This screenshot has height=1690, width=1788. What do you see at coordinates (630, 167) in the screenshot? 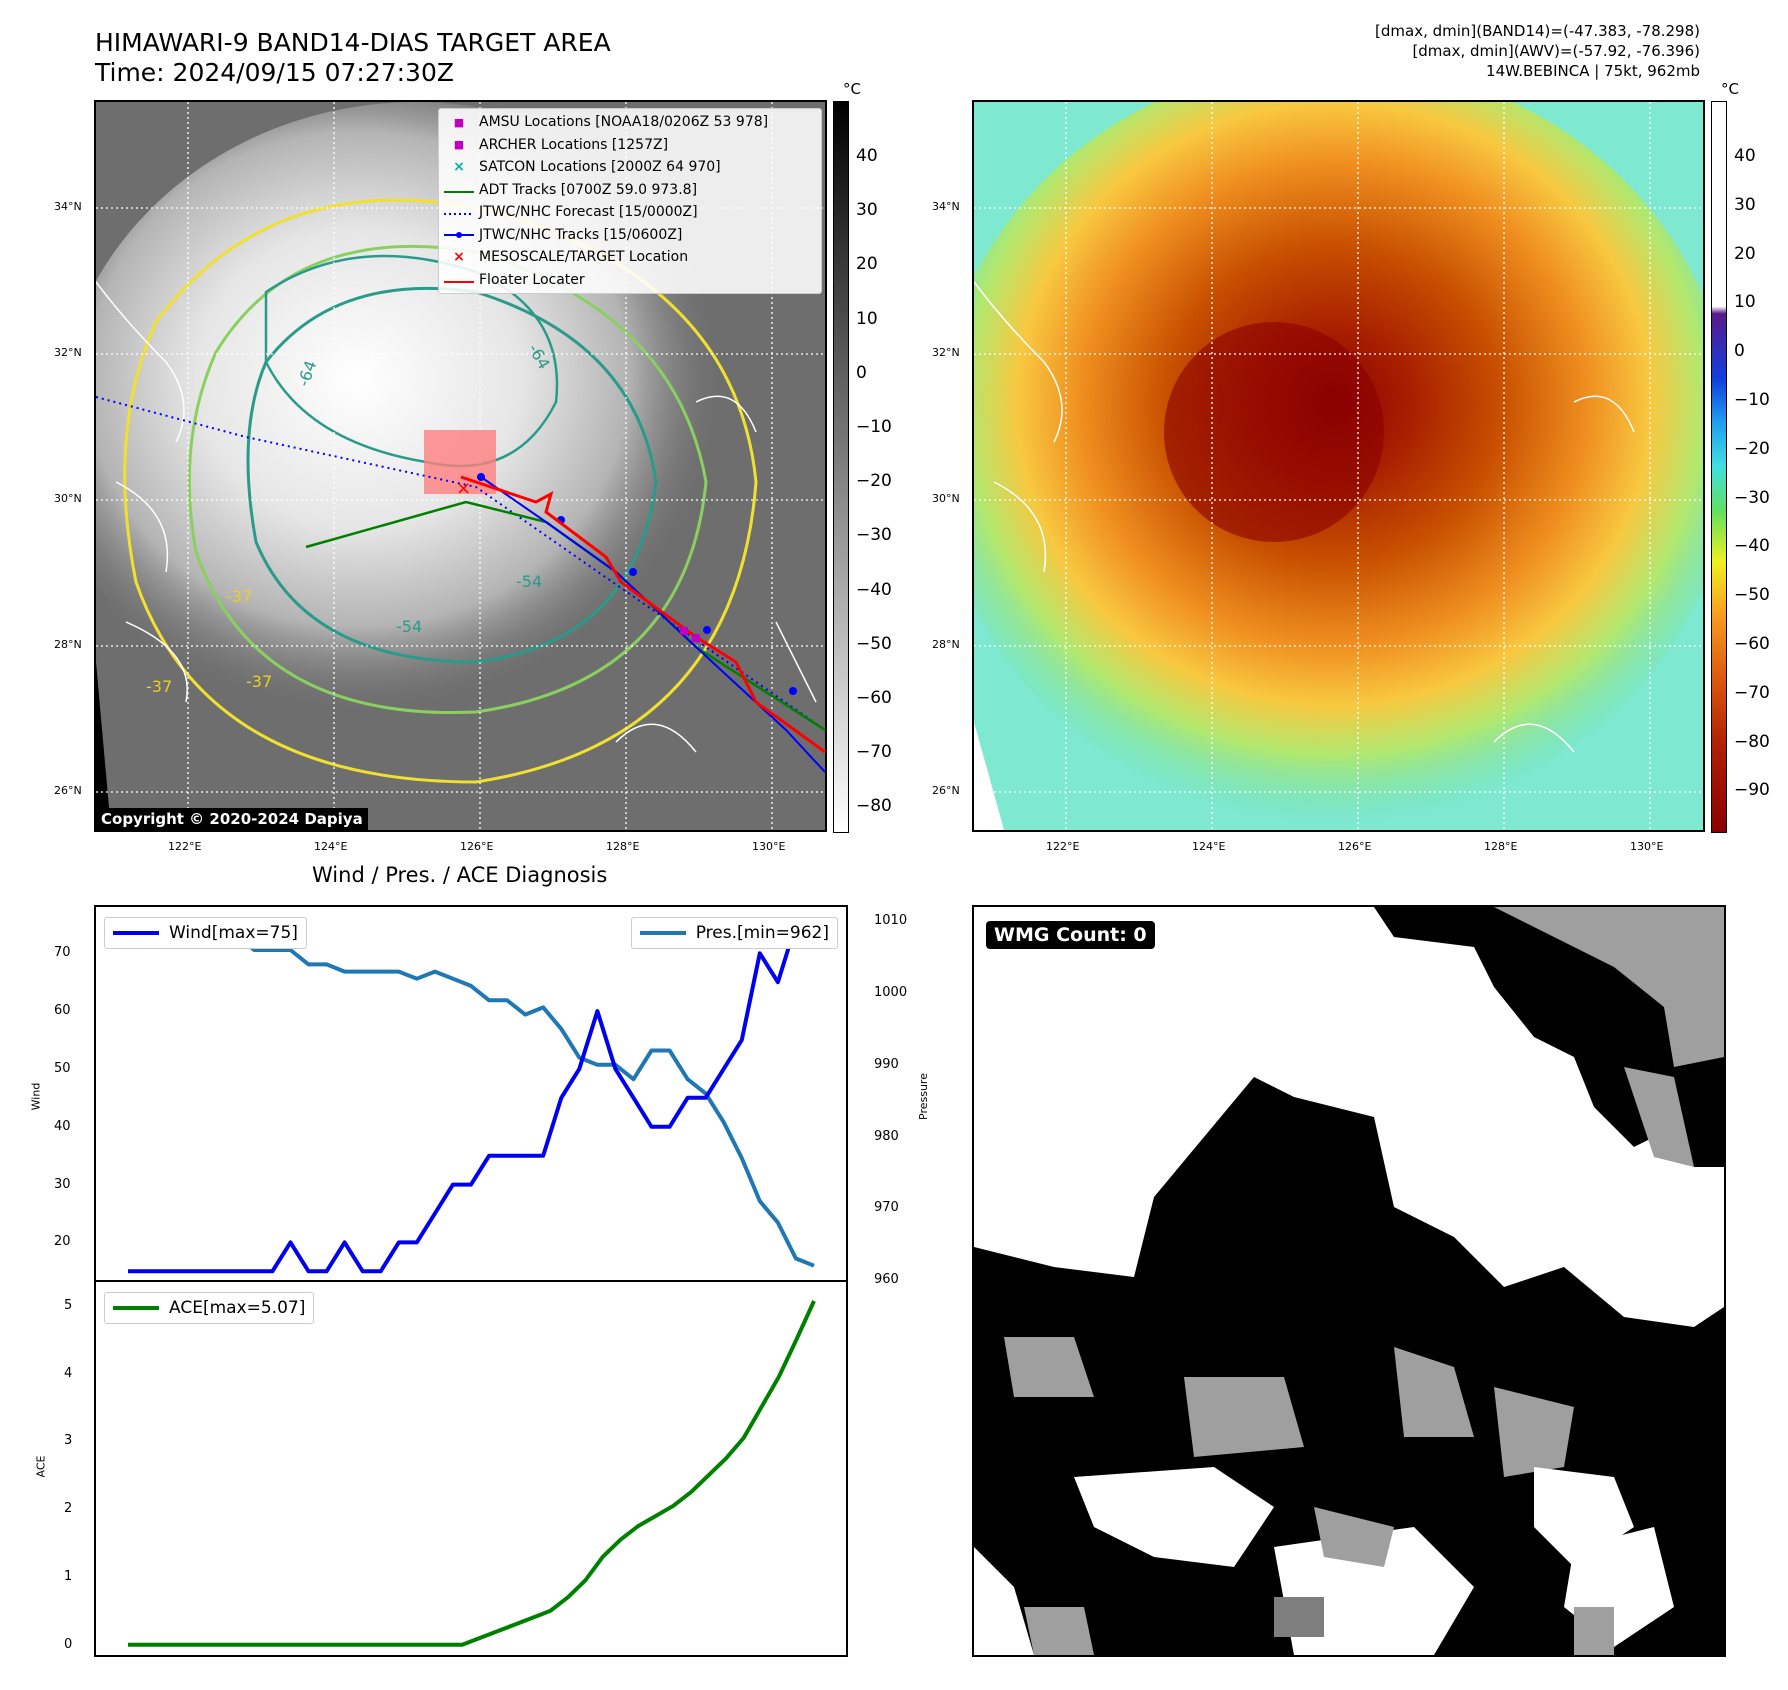
I see `legend-item: × SATCON Locations [2000Z 64 970]` at bounding box center [630, 167].